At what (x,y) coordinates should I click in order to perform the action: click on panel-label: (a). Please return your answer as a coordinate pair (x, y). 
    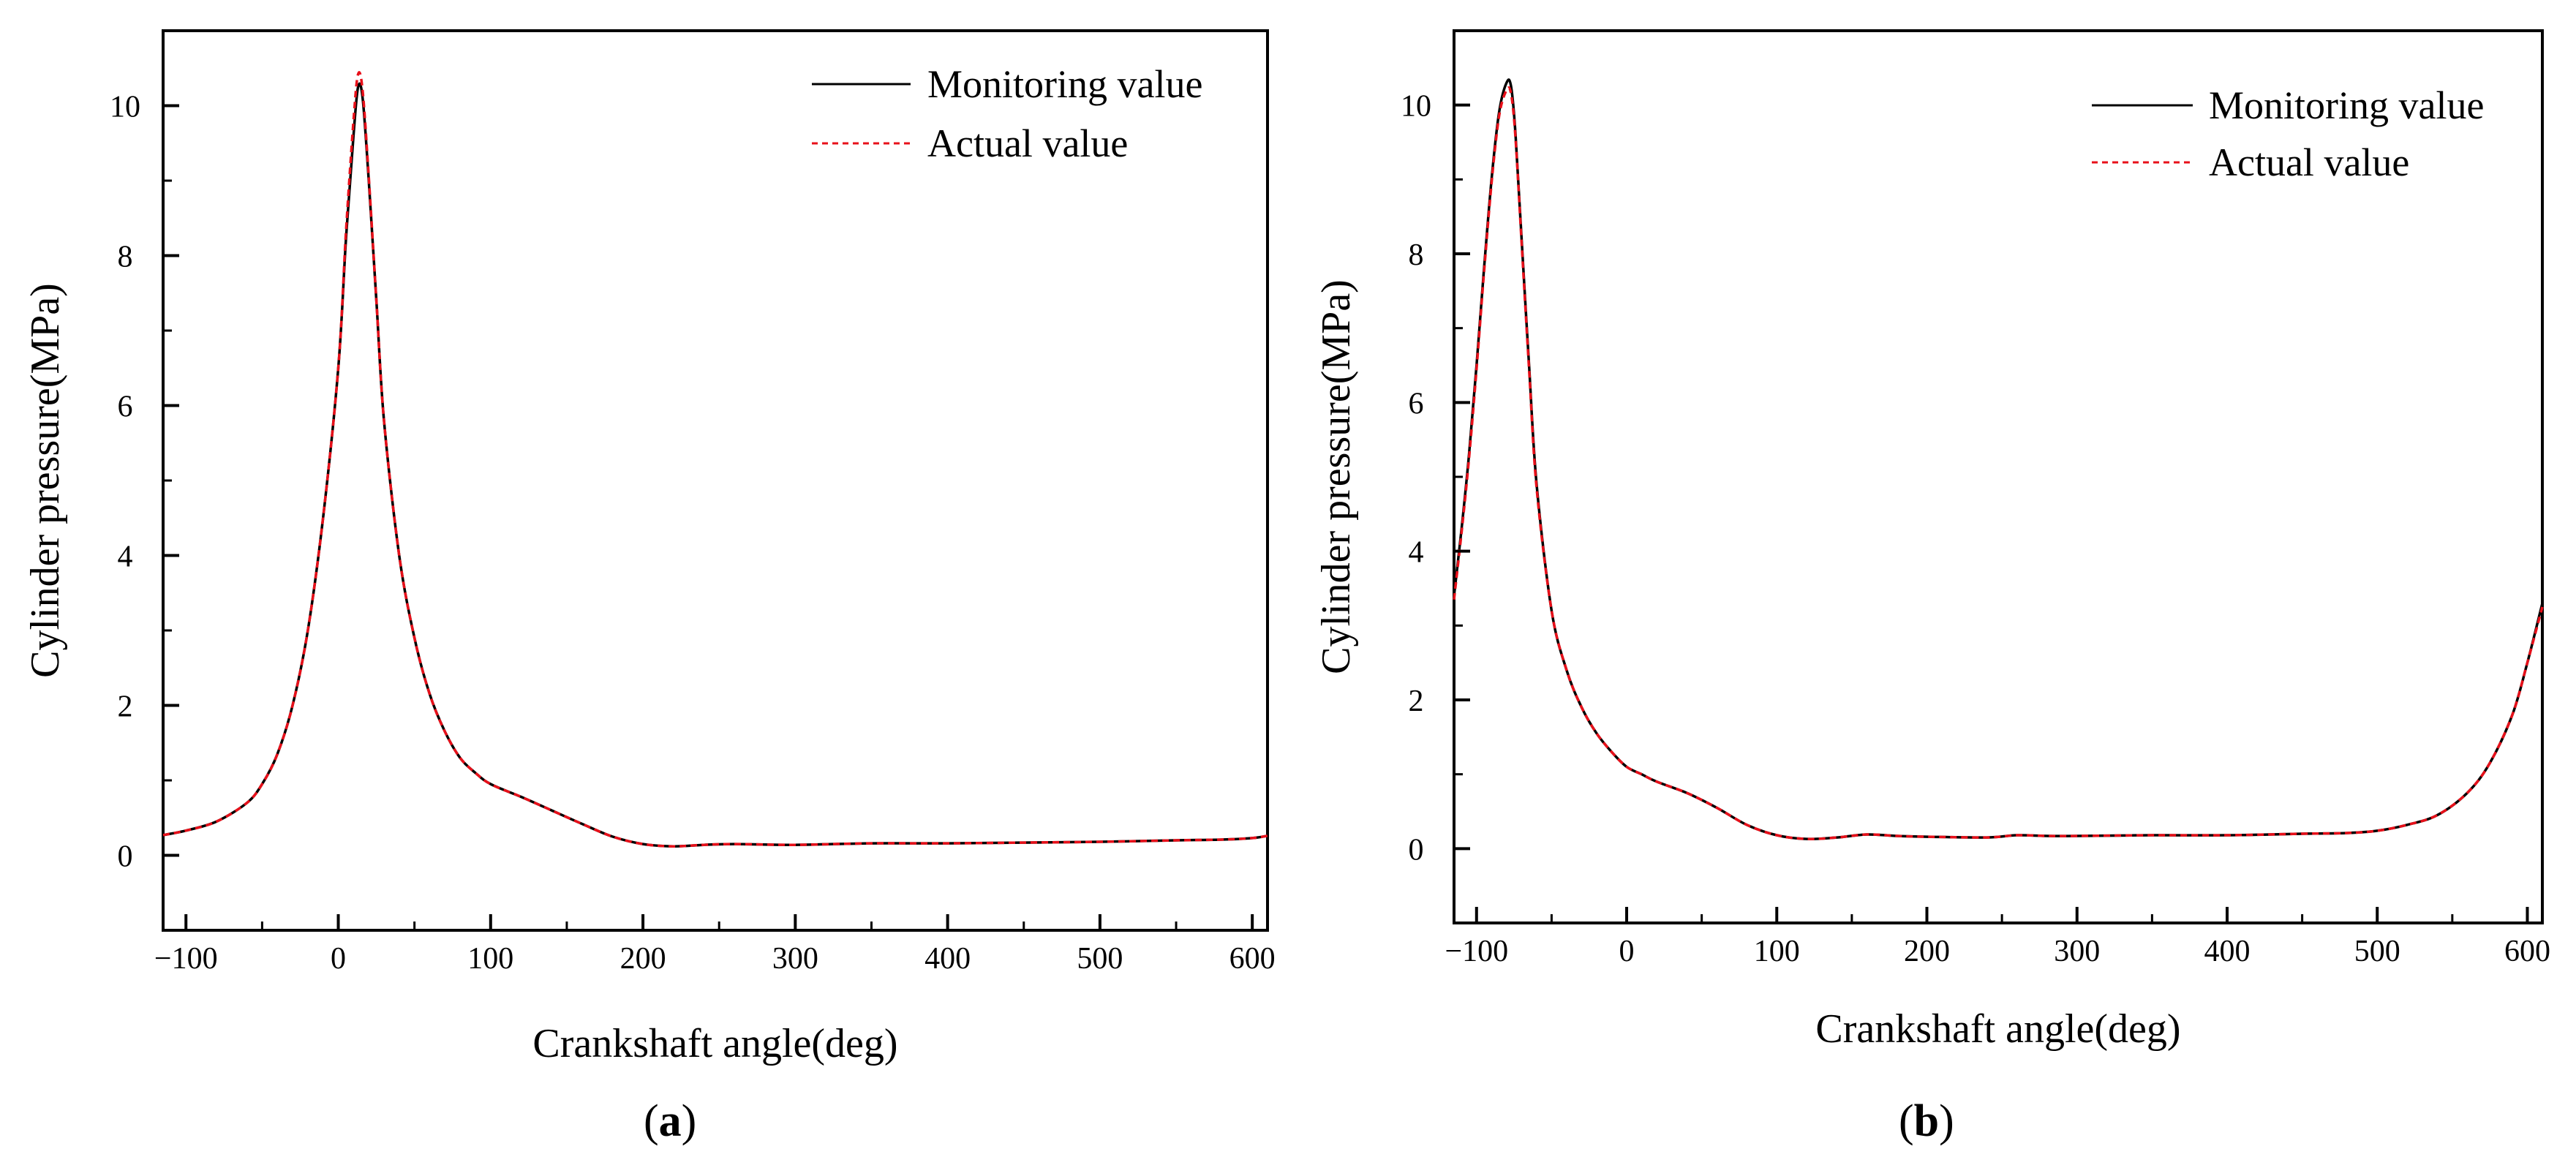
    Looking at the image, I should click on (670, 1121).